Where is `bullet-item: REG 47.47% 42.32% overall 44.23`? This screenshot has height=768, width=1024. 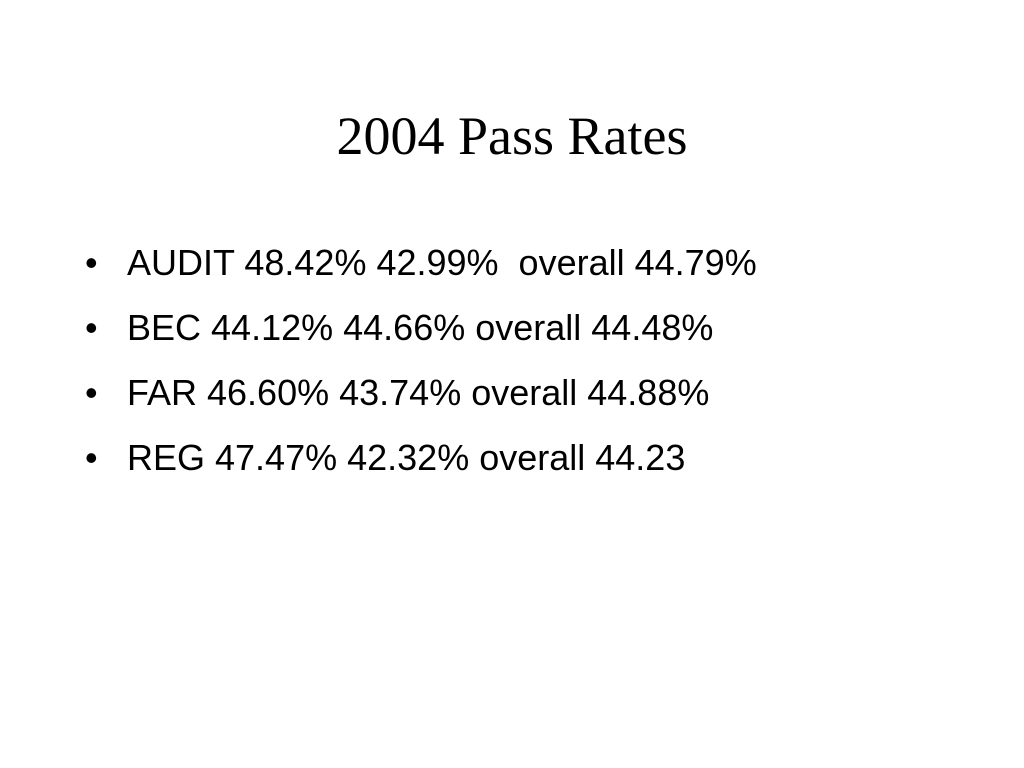 bullet-item: REG 47.47% 42.32% overall 44.23 is located at coordinates (421, 457).